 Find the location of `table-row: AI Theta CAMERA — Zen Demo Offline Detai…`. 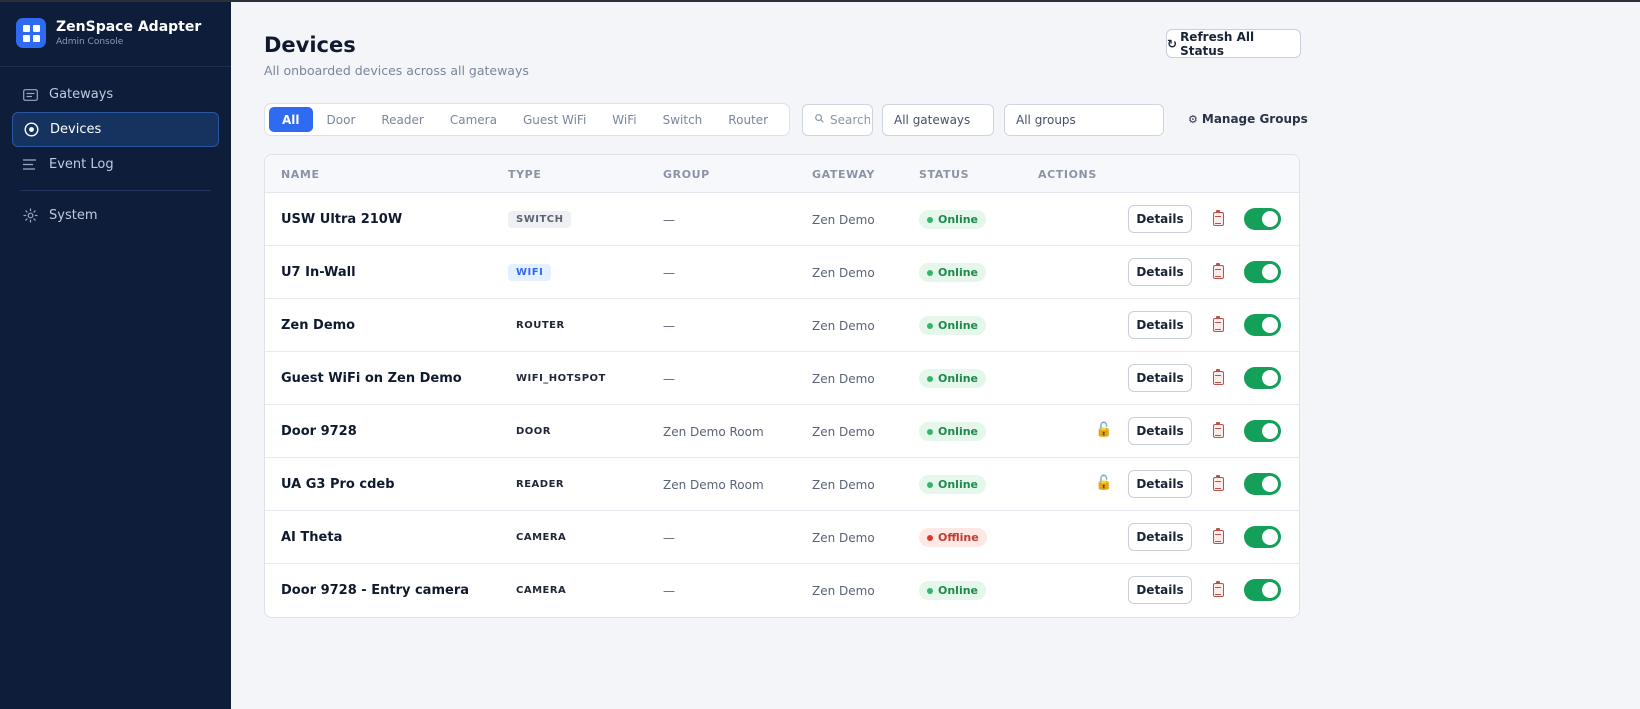

table-row: AI Theta CAMERA — Zen Demo Offline Detai… is located at coordinates (782, 537).